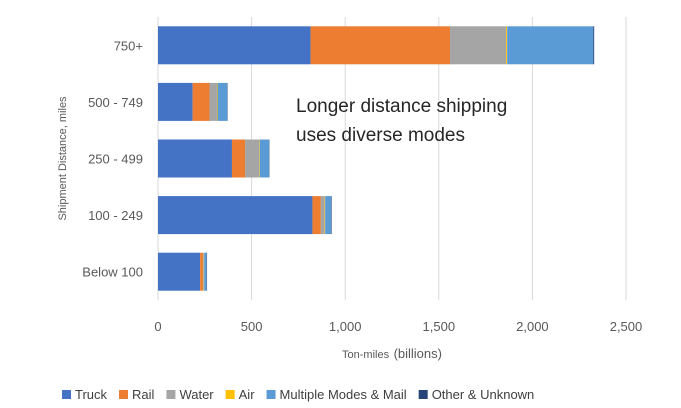 The image size is (681, 408). I want to click on y-tick-labels: 750+ 500 - 749 250 - 499 100 - 249 Below 100, so click(112, 158).